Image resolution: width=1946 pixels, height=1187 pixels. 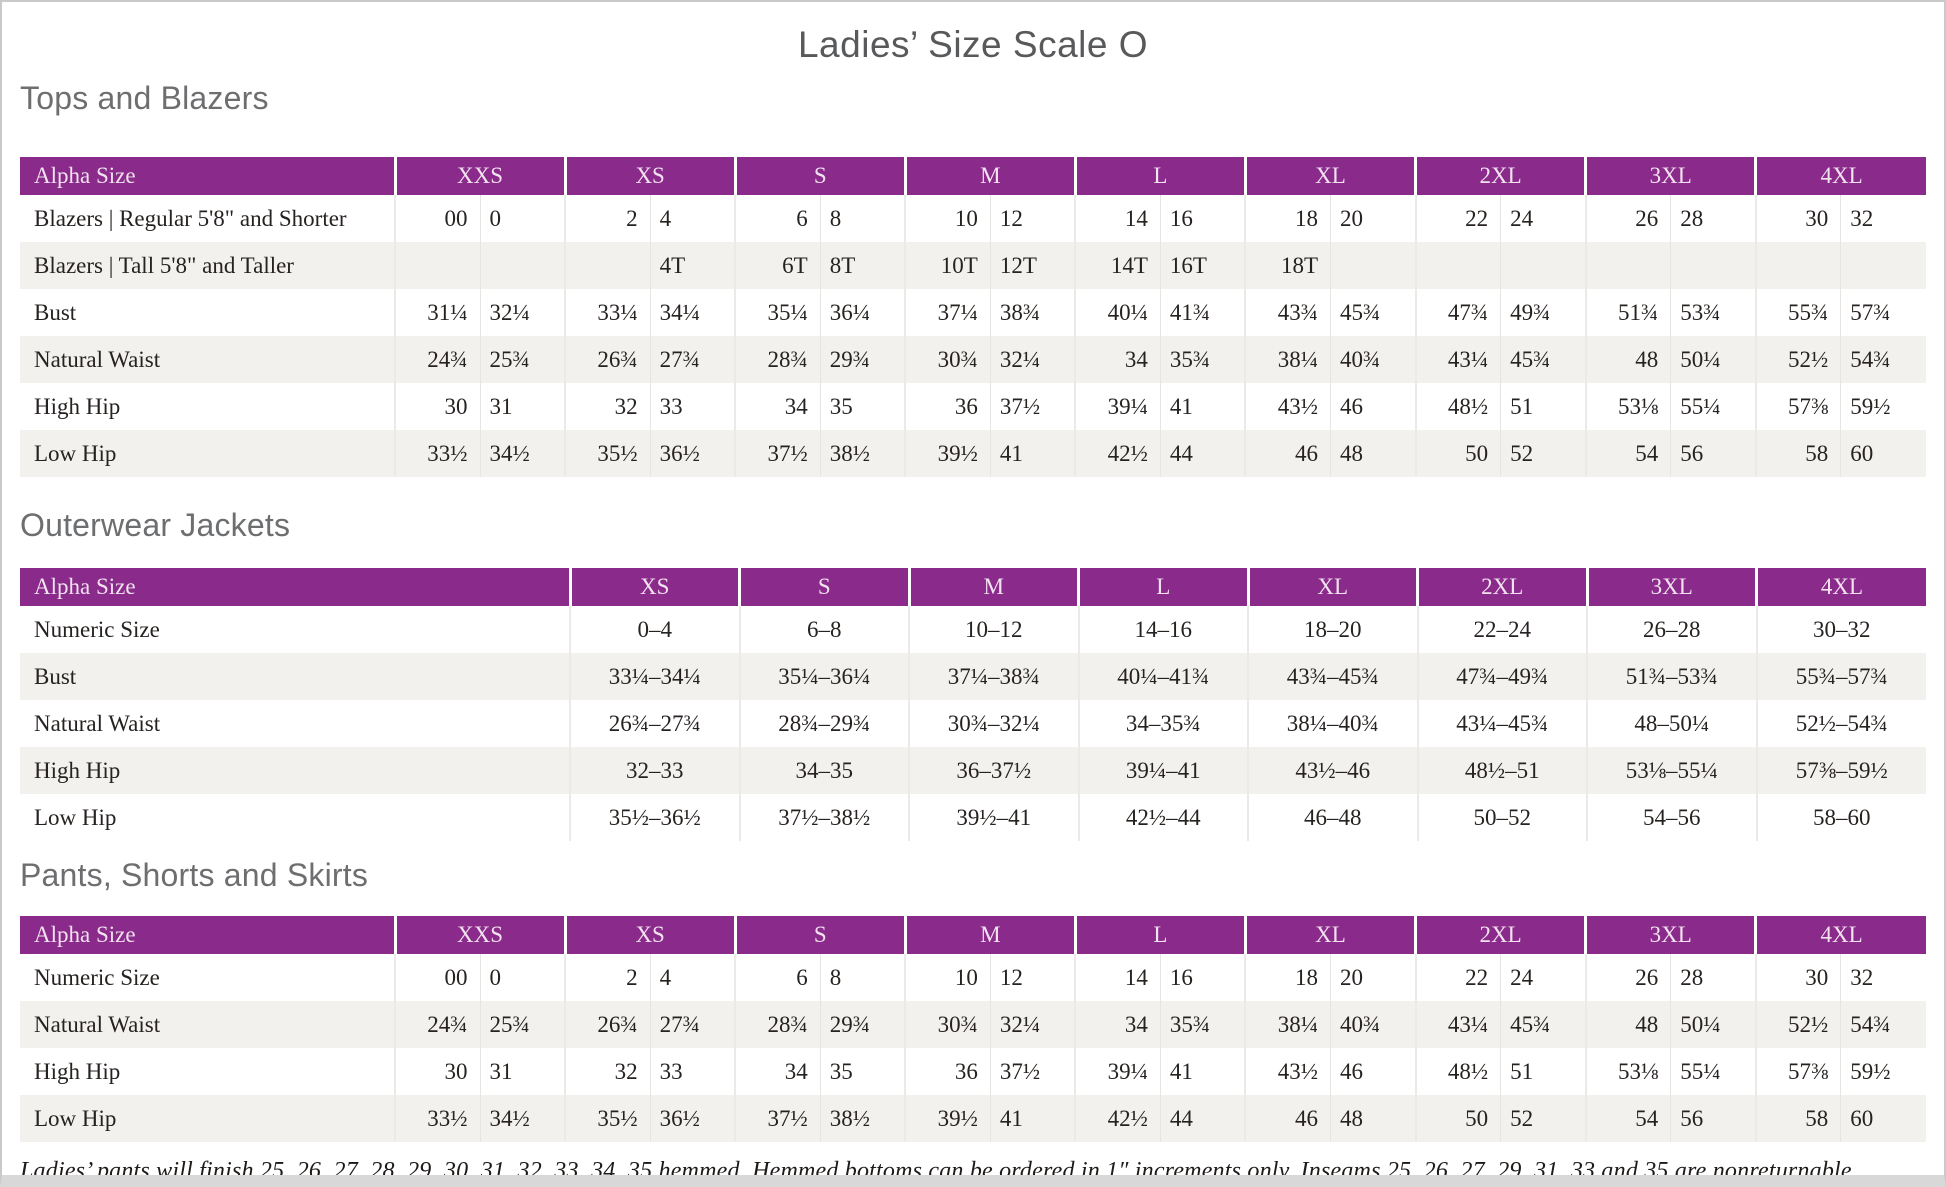 I want to click on size-value-cell: 38¼–40¾, so click(x=1332, y=723).